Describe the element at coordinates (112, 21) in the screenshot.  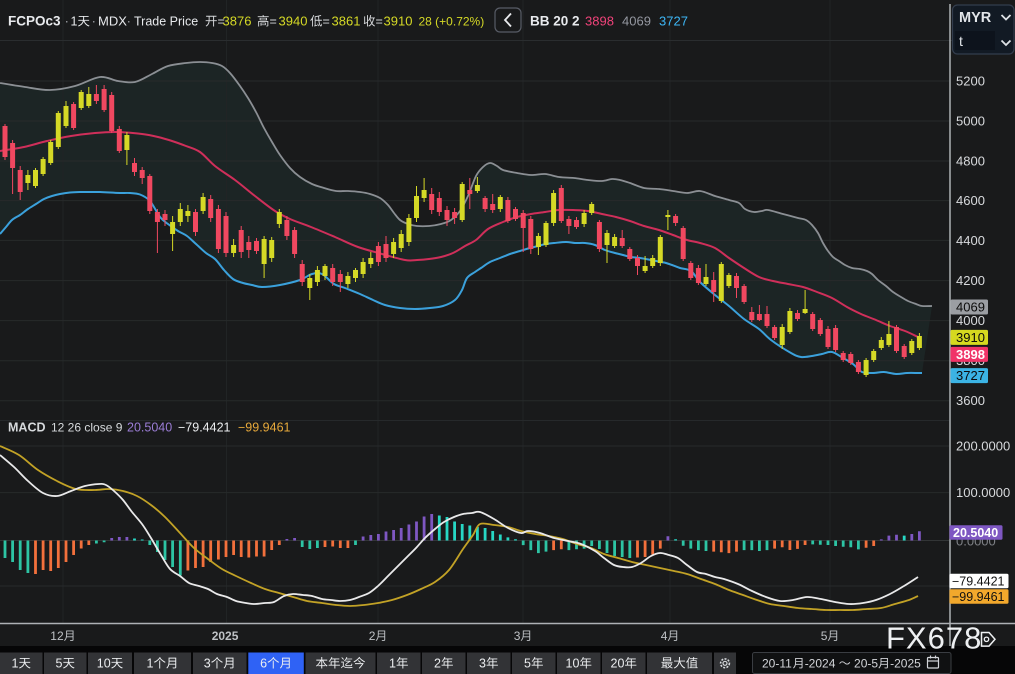
I see `svg-text: MDX` at that location.